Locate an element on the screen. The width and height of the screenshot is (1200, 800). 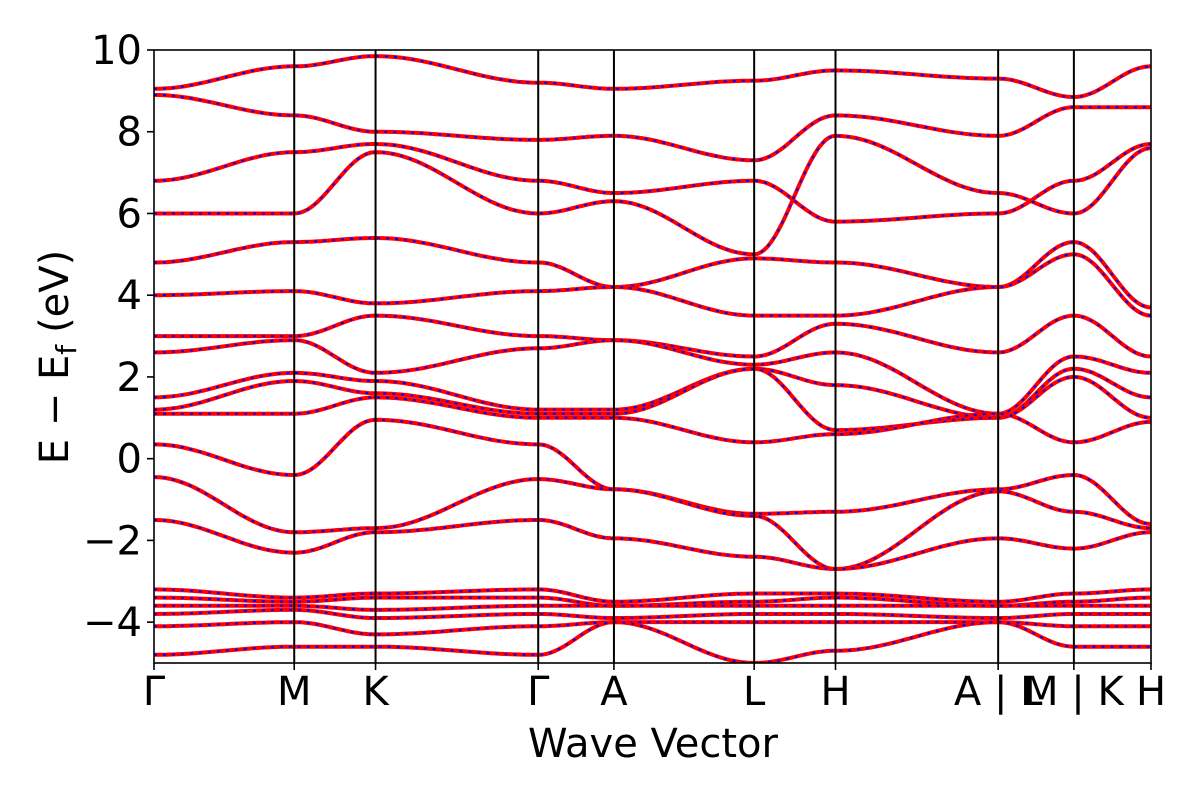
x-tick-label: L is located at coordinates (754, 692).